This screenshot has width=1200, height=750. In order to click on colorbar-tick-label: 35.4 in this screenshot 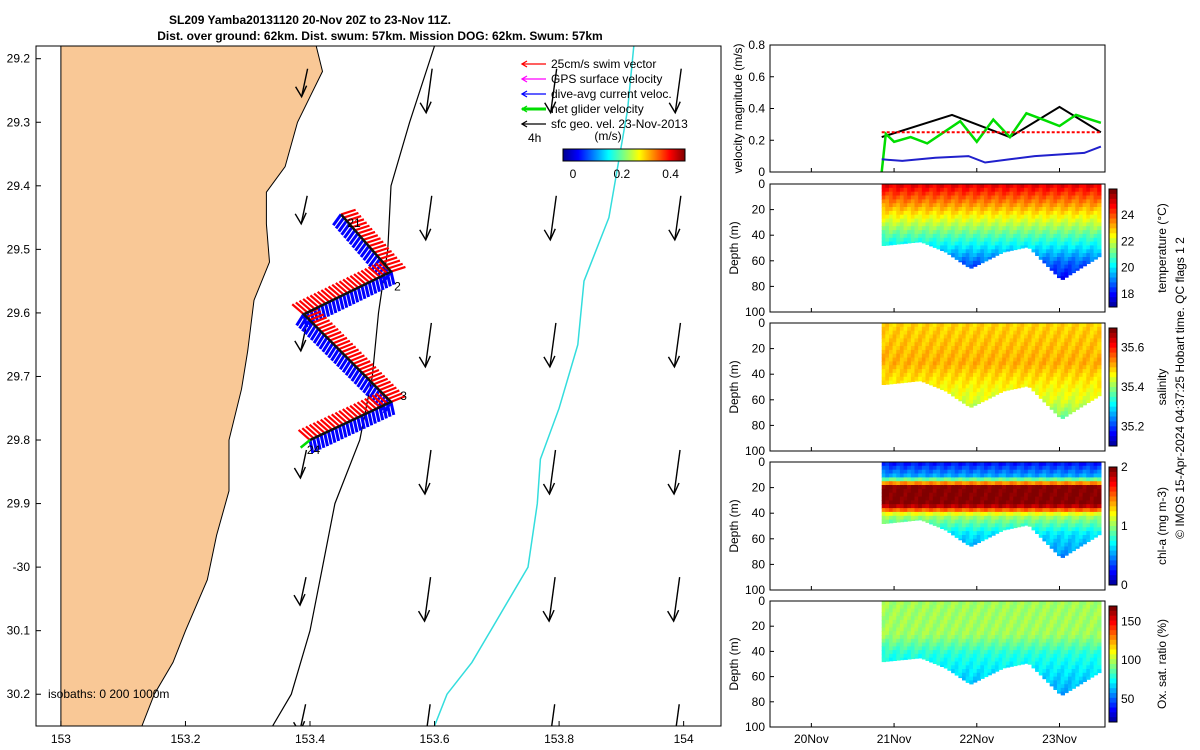, I will do `click(1133, 387)`.